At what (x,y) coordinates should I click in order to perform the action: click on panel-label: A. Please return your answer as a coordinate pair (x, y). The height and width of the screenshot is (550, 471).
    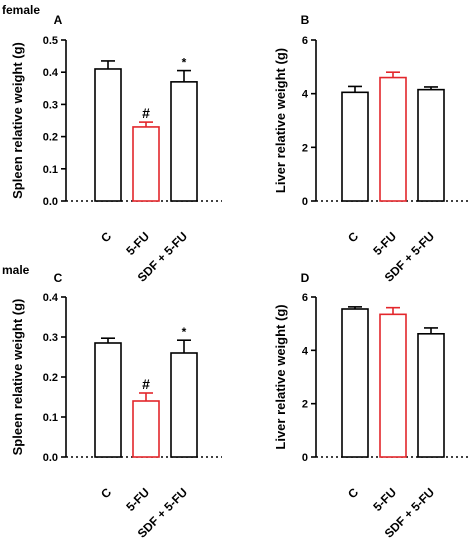
    Looking at the image, I should click on (58, 20).